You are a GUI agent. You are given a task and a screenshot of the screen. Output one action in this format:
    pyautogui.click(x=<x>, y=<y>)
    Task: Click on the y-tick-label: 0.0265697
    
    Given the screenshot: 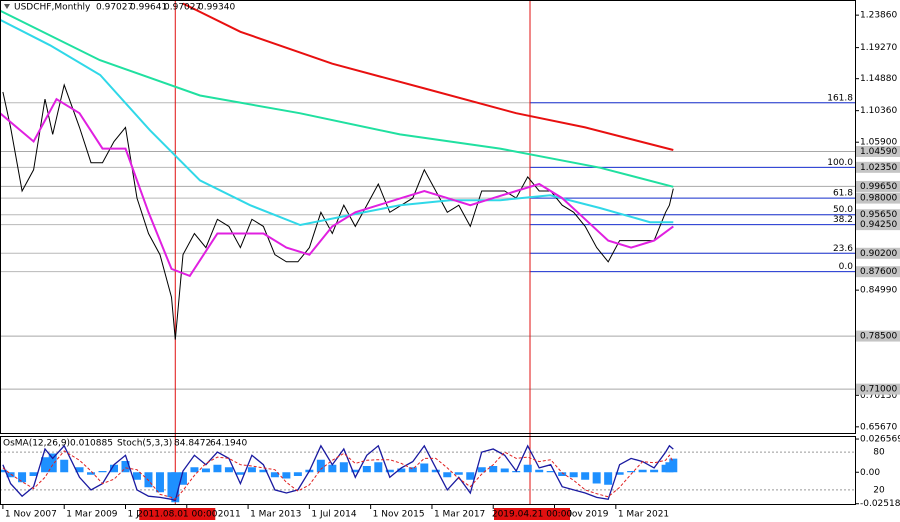 What is the action you would take?
    pyautogui.click(x=880, y=440)
    